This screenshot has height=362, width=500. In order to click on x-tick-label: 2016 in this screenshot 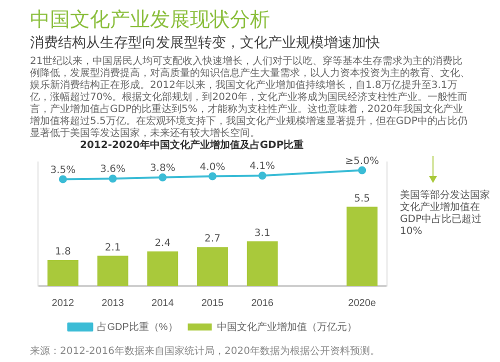, I will do `click(262, 303)`.